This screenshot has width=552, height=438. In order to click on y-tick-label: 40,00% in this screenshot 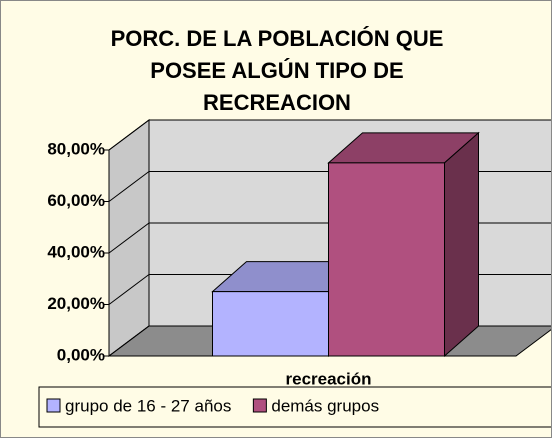, I will do `click(76, 251)`.